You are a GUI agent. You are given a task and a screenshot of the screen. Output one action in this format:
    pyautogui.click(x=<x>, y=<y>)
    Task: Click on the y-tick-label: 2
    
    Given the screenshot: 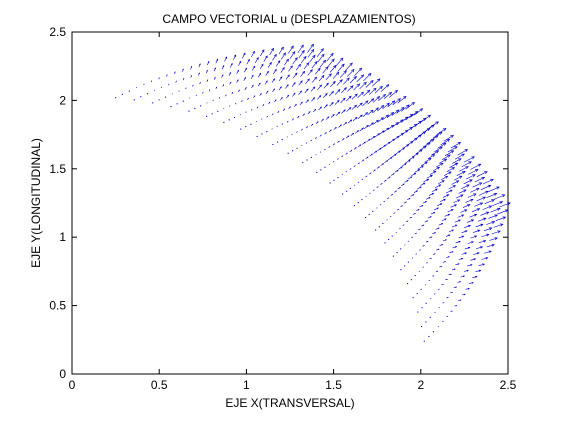 What is the action you would take?
    pyautogui.click(x=62, y=100)
    